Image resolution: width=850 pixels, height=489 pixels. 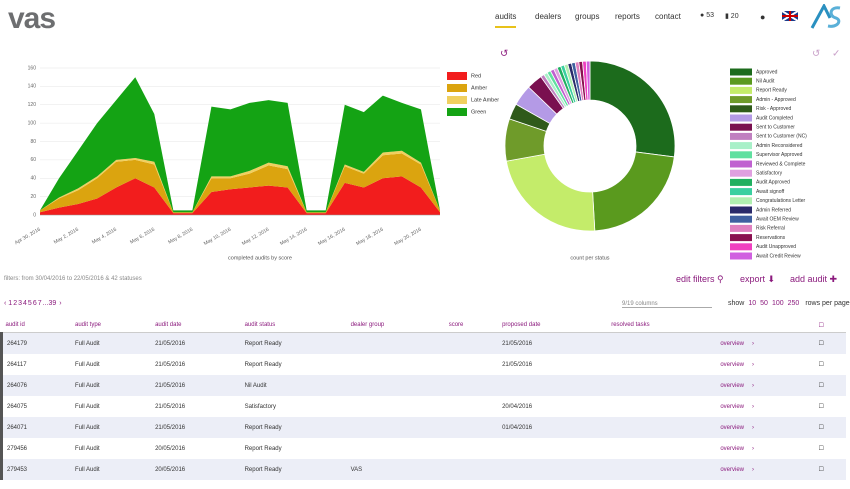 I want to click on column-header: proposed date, so click(x=553, y=325).